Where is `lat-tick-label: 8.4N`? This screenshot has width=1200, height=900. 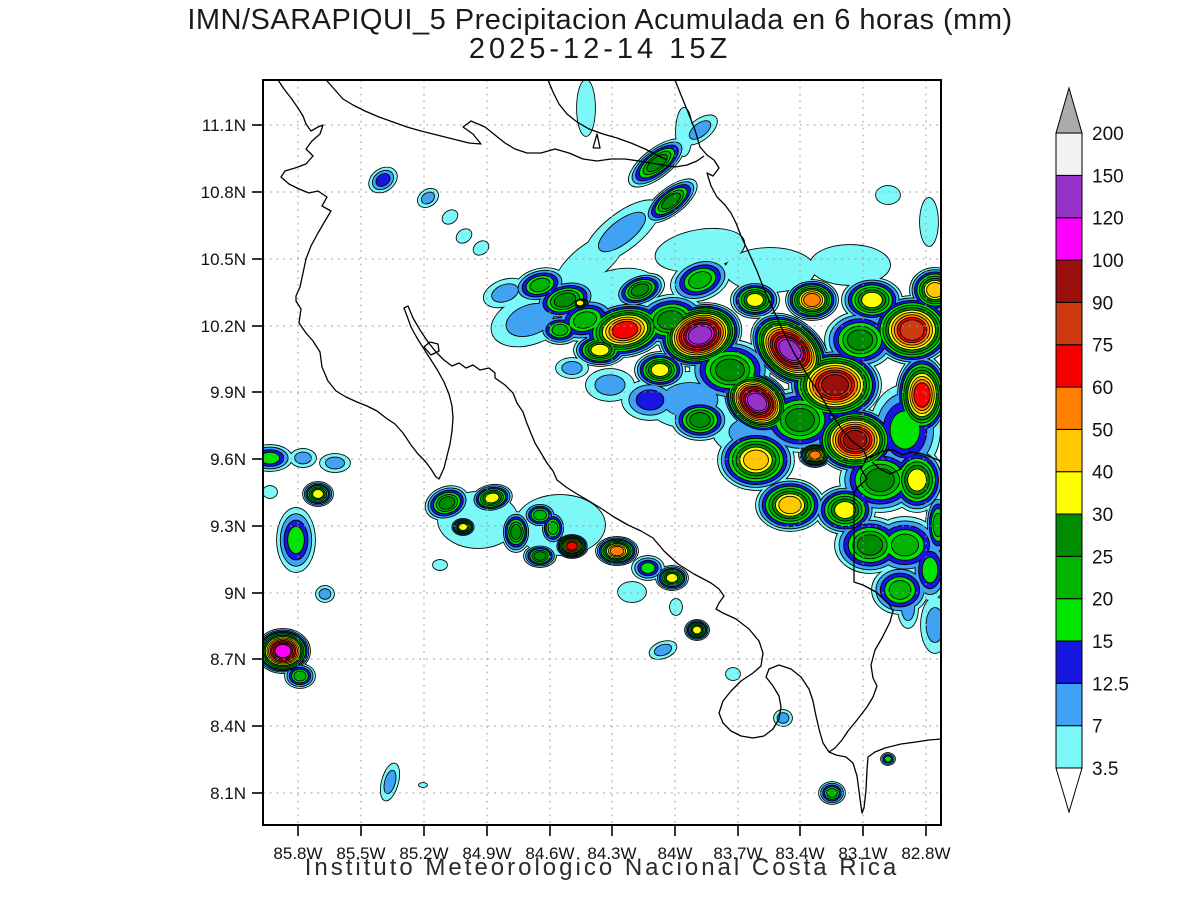 lat-tick-label: 8.4N is located at coordinates (228, 726).